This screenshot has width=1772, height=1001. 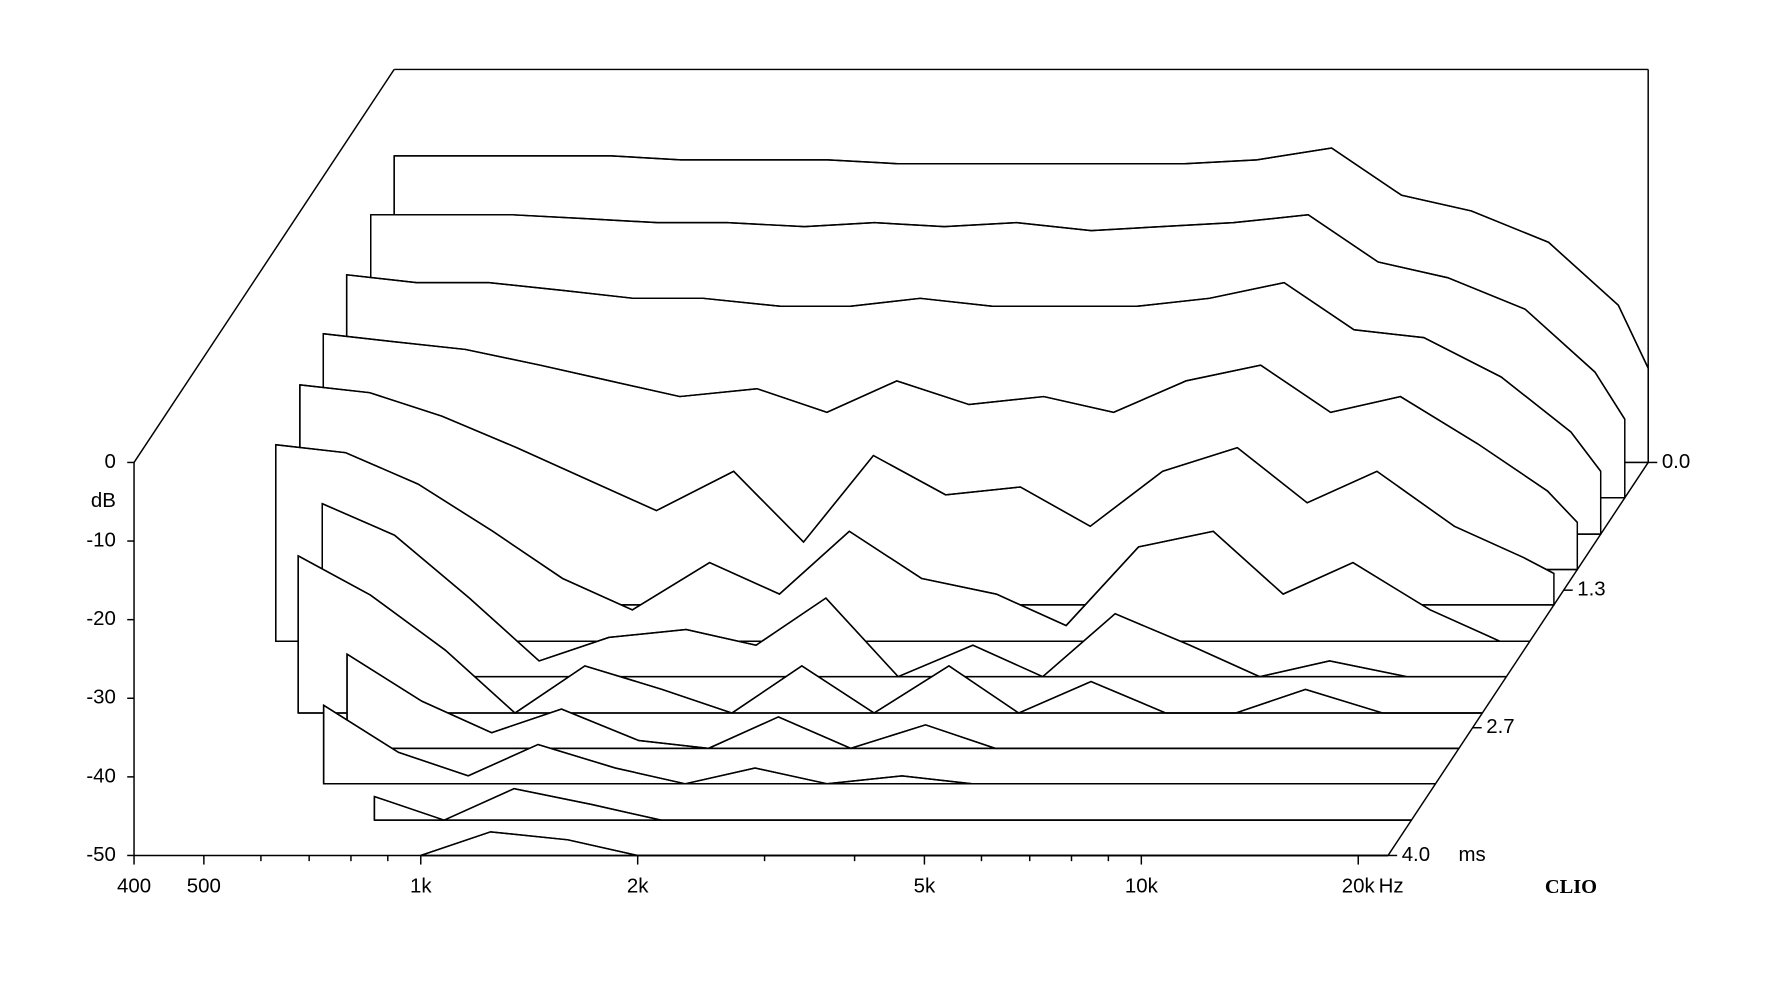 I want to click on x-tick-label: 500, so click(x=204, y=886).